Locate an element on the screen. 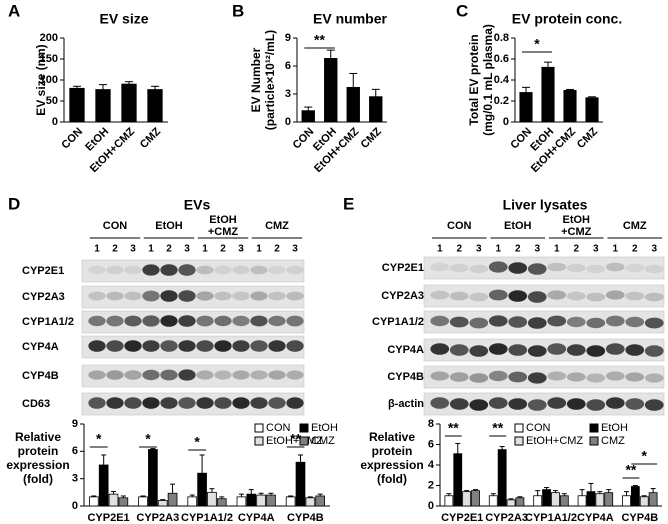 The width and height of the screenshot is (668, 524). group-label: +CMZ is located at coordinates (223, 232).